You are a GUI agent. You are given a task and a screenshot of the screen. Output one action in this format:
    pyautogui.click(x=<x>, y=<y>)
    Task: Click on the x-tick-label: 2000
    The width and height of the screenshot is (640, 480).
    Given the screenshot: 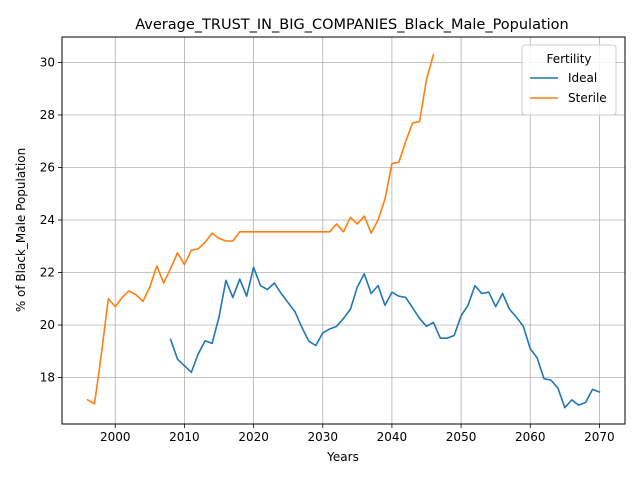 What is the action you would take?
    pyautogui.click(x=115, y=437)
    